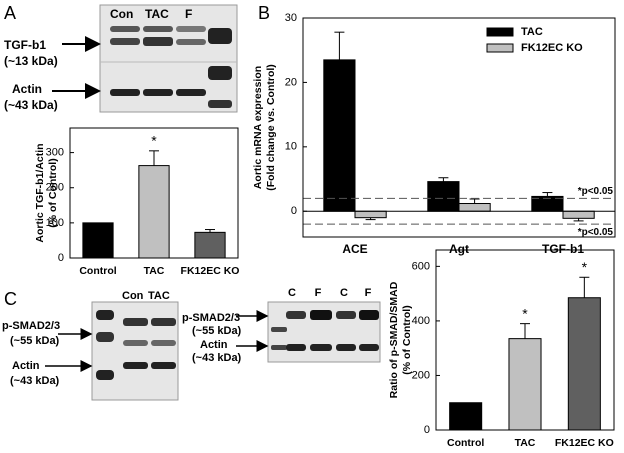 This screenshot has width=624, height=453. What do you see at coordinates (291, 82) in the screenshot?
I see `y-tick-label: 20` at bounding box center [291, 82].